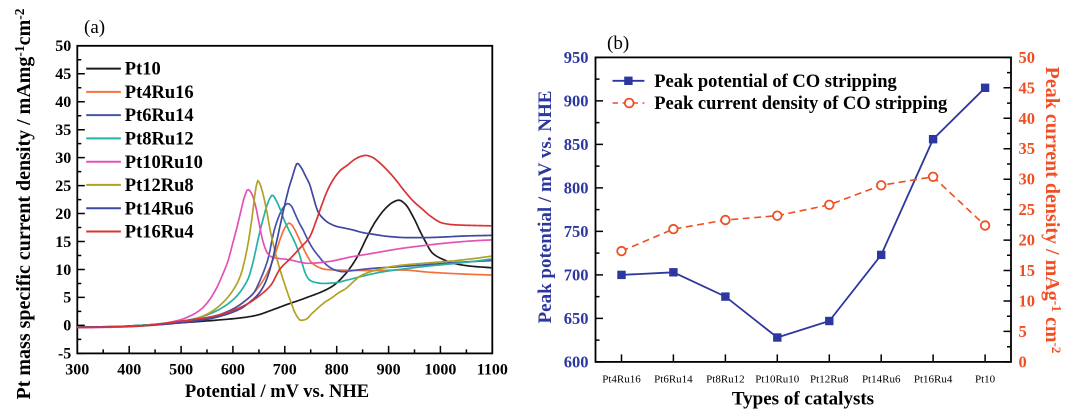 Image resolution: width=1080 pixels, height=419 pixels. I want to click on svg-text: Peak potential / mV vs. NHE, so click(545, 207).